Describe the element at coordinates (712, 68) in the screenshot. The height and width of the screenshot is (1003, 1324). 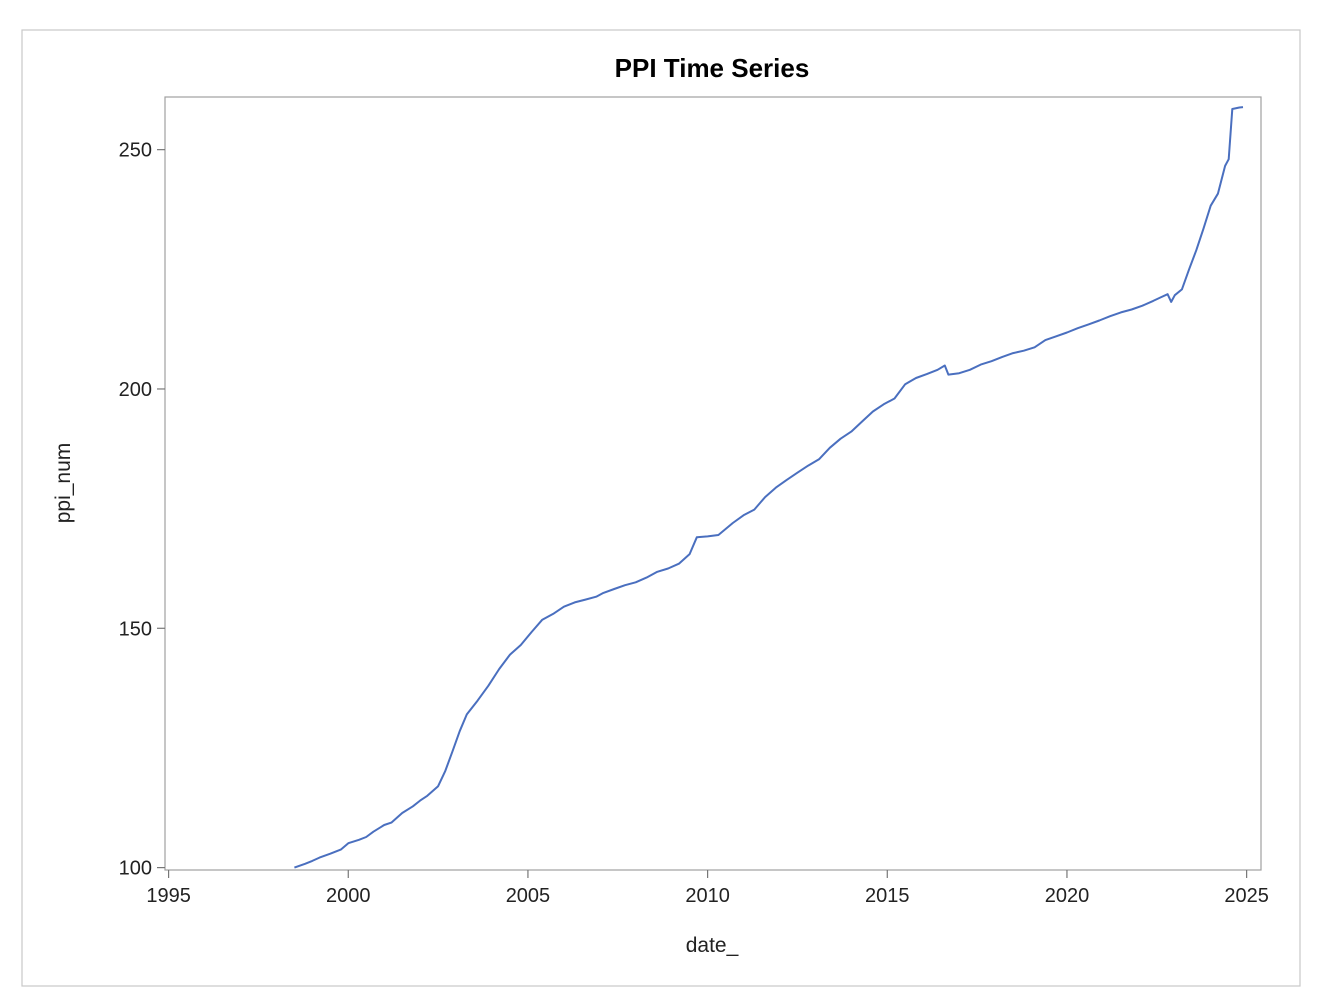
I see `chart-title: PPI Time Series` at that location.